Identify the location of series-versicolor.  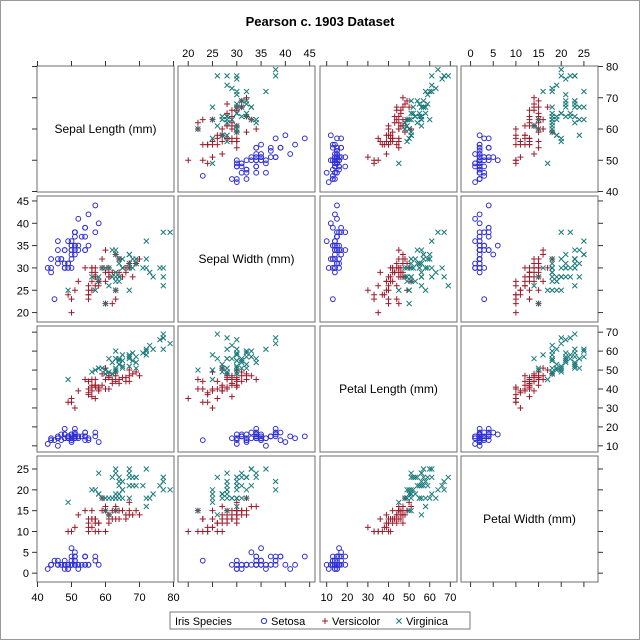
(534, 281).